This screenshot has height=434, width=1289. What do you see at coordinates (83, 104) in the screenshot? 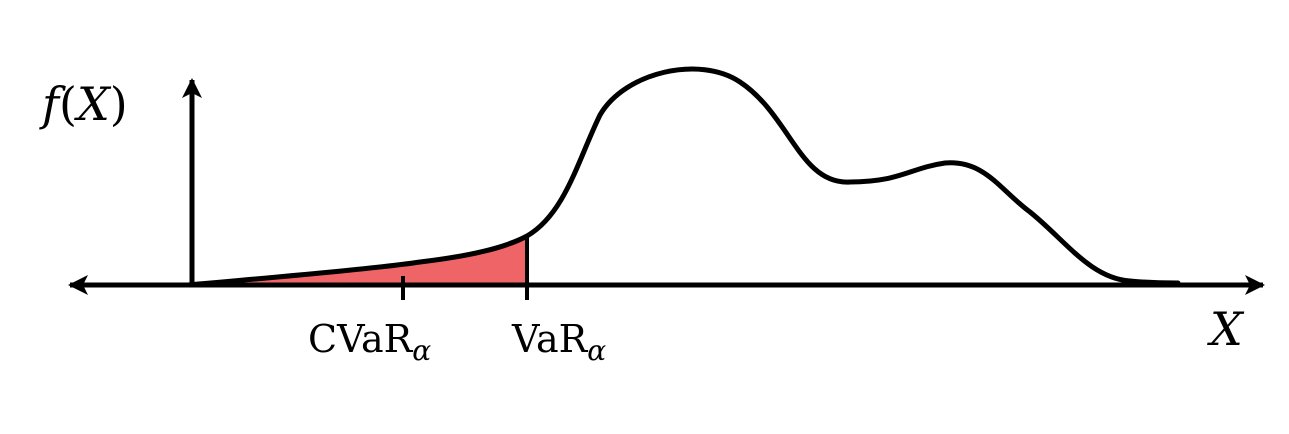
I see `y-axis-label: f(X)` at bounding box center [83, 104].